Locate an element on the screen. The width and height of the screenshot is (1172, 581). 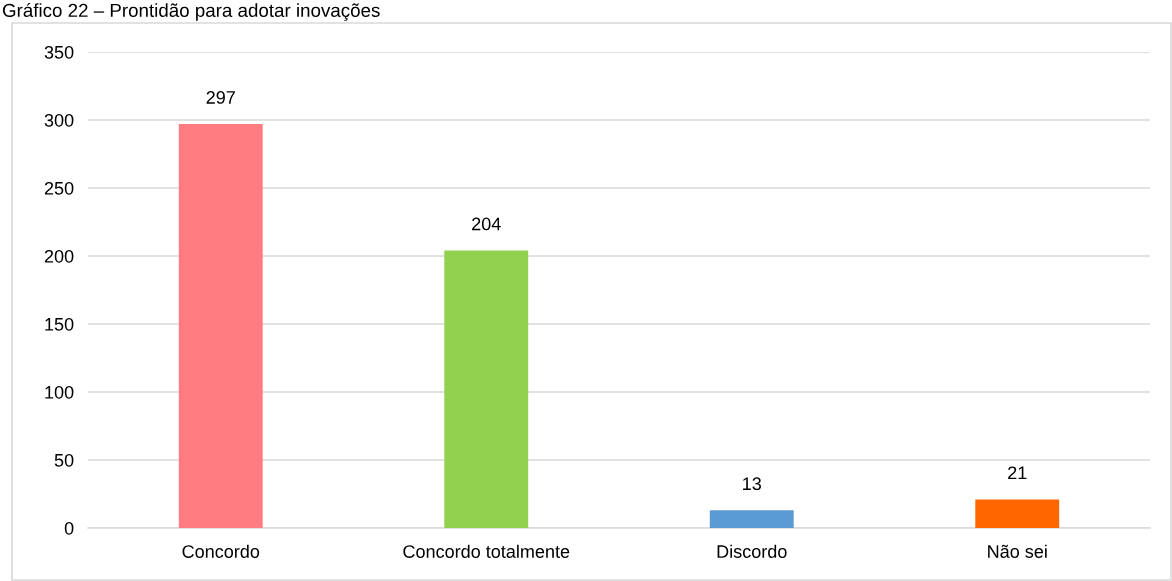
data-label: 21 is located at coordinates (1017, 473).